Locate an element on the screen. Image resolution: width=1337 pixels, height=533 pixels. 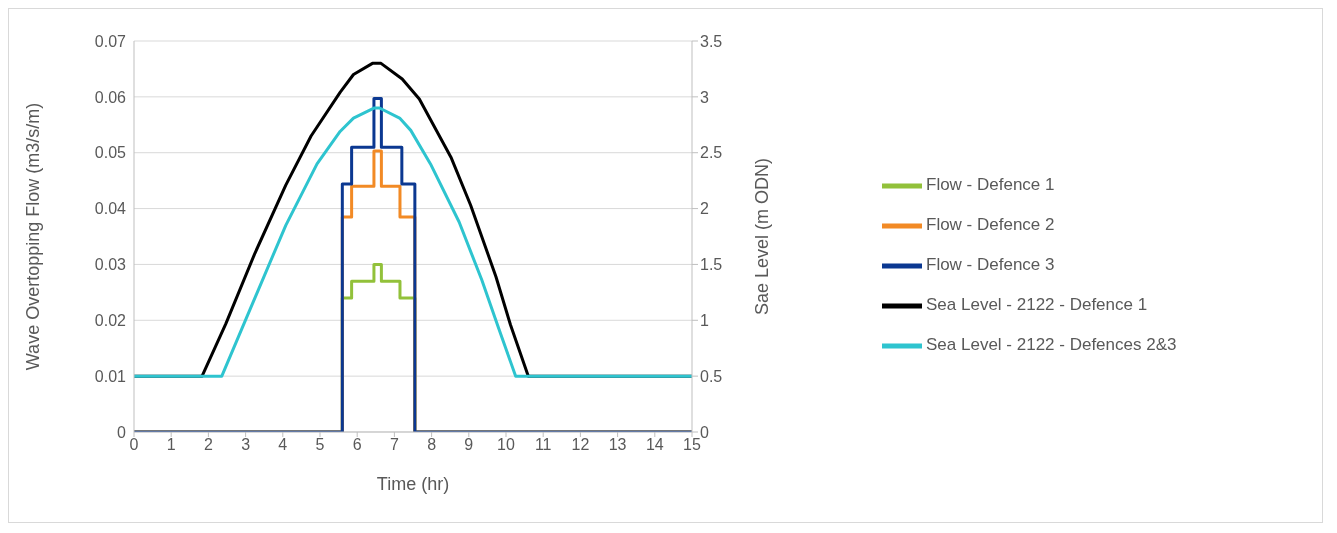
x-tick-label: 11 is located at coordinates (543, 445).